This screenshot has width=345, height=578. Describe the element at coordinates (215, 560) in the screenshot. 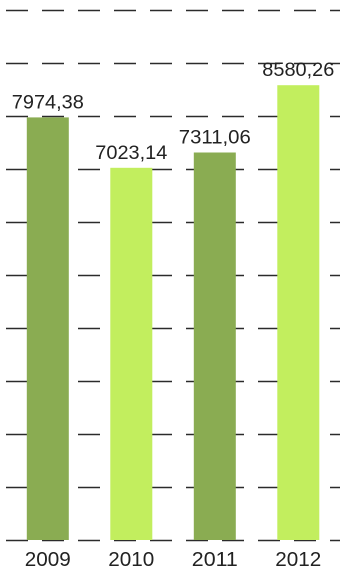

I see `category-label-2011: 2011` at that location.